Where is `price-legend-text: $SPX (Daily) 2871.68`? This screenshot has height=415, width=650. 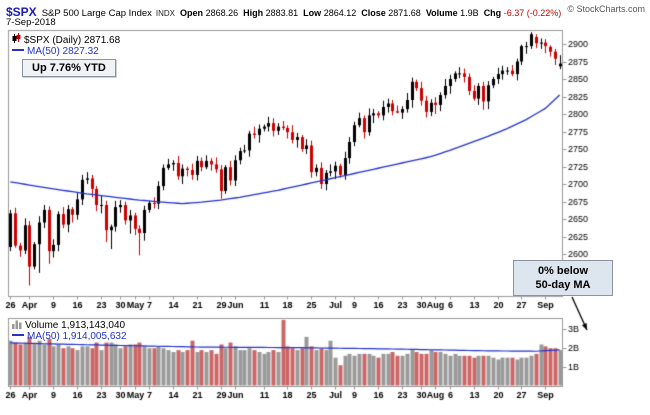
price-legend-text: $SPX (Daily) 2871.68 is located at coordinates (72, 40).